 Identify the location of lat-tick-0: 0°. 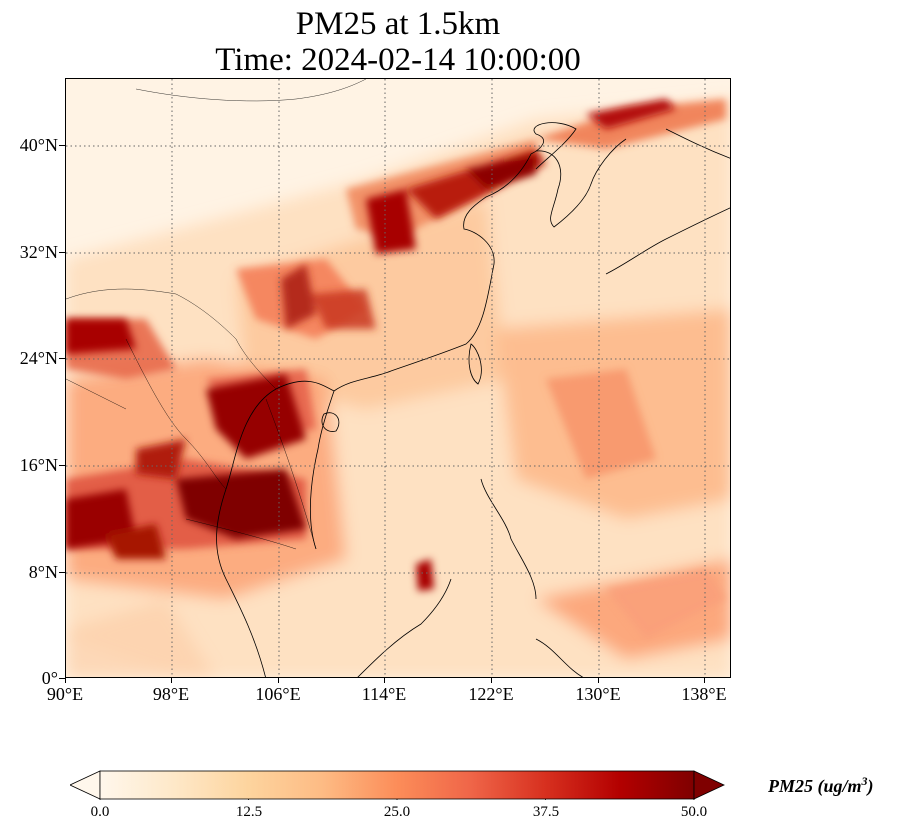
(49, 678).